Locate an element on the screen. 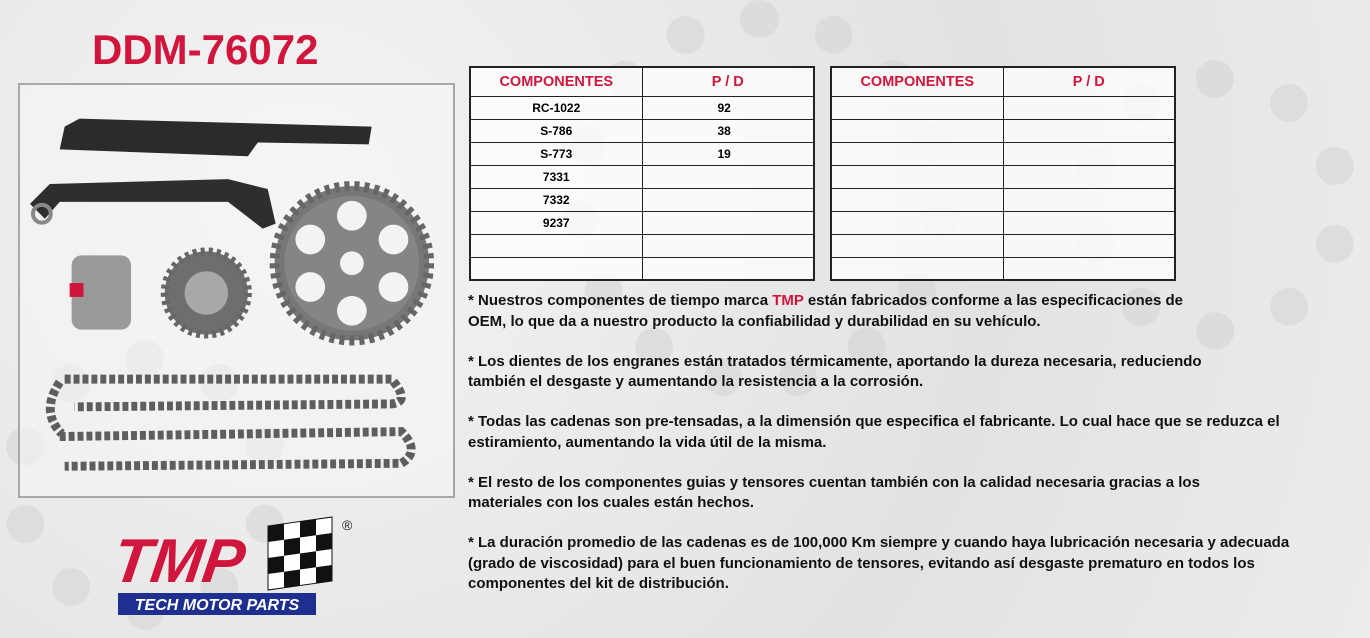  tmp-logo: TMP ® TECH MOTOR PARTS is located at coordinates (233, 566).